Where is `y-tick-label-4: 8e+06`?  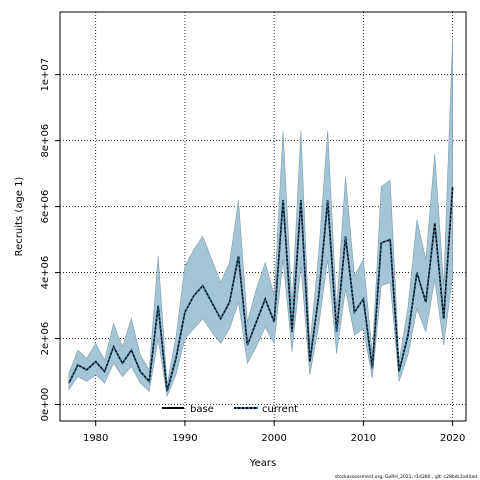 y-tick-label-4: 8e+06 is located at coordinates (45, 141).